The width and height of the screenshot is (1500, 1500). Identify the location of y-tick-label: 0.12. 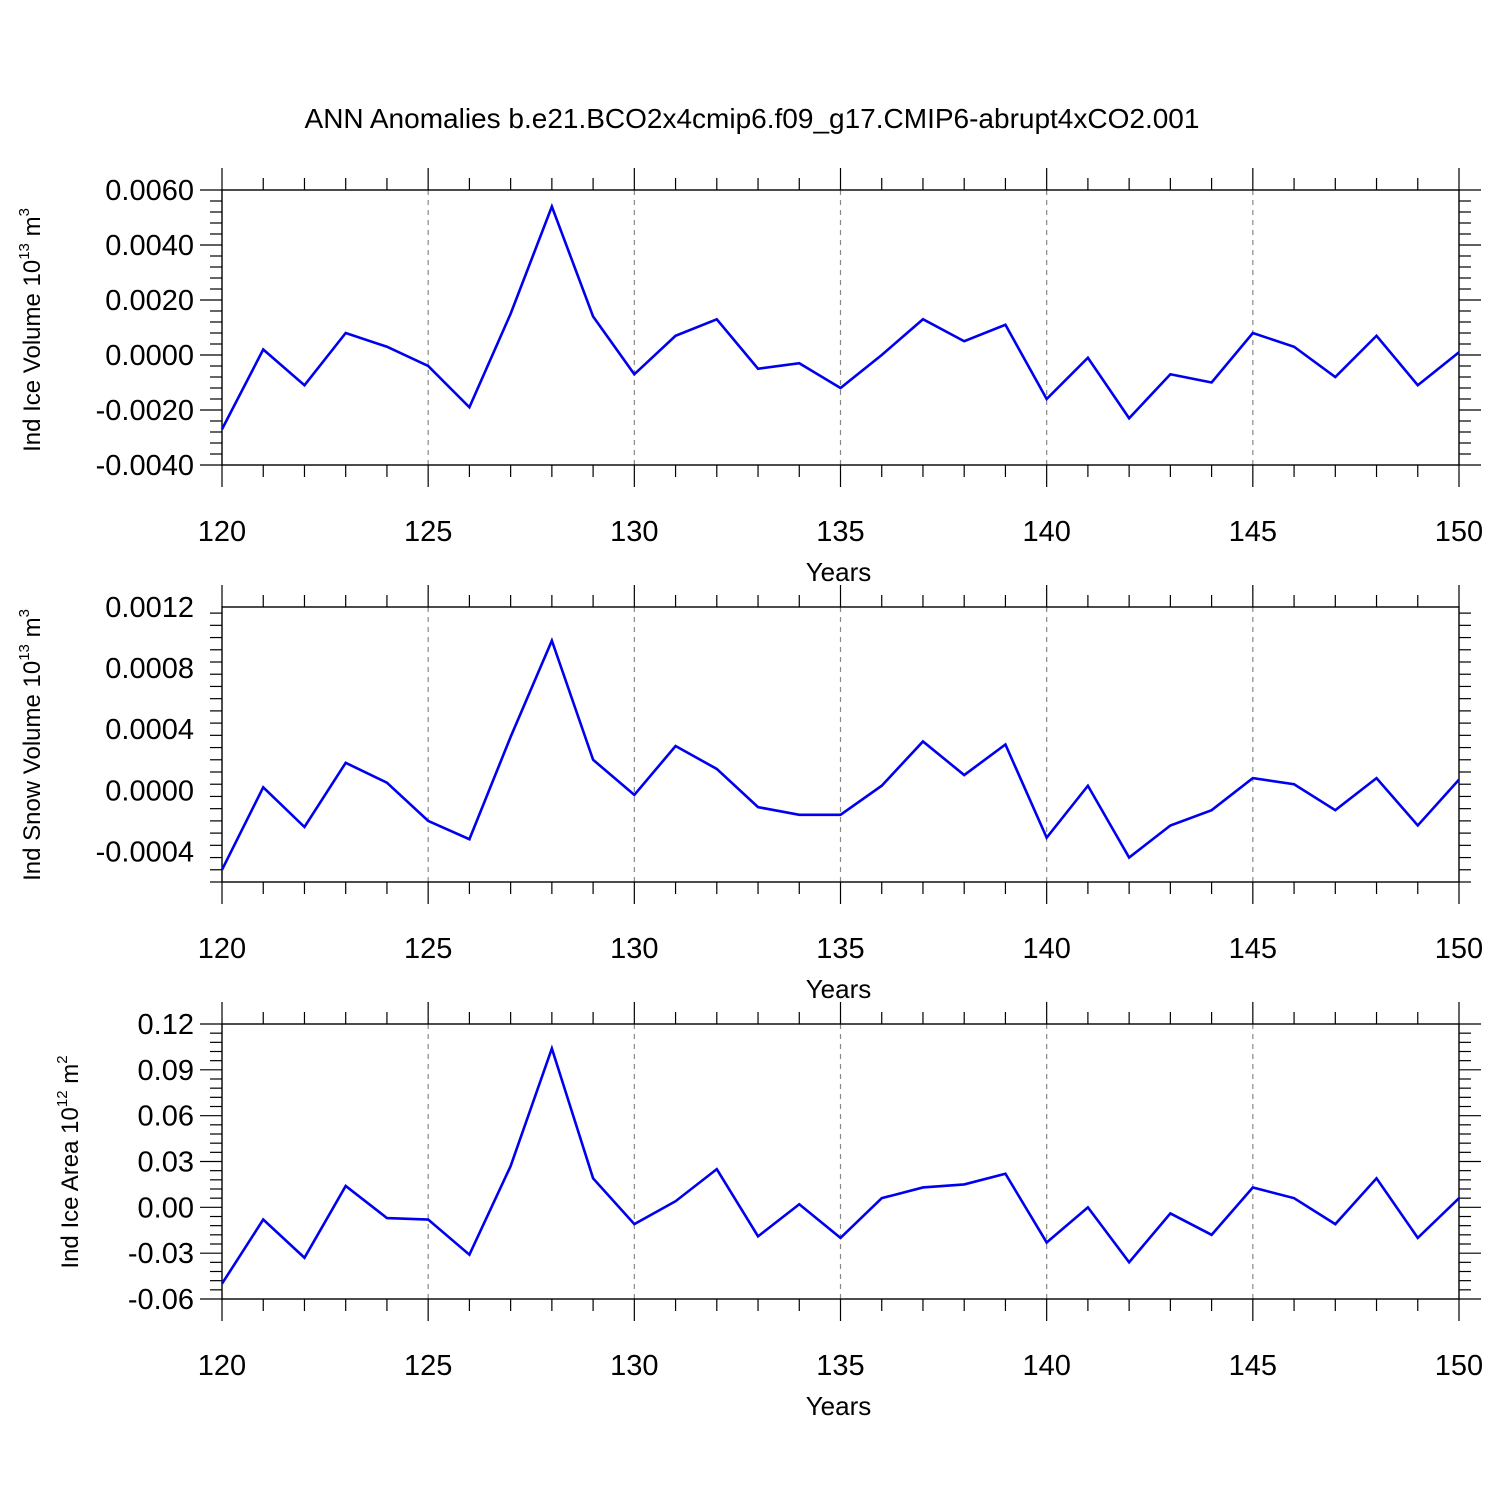
(166, 1025).